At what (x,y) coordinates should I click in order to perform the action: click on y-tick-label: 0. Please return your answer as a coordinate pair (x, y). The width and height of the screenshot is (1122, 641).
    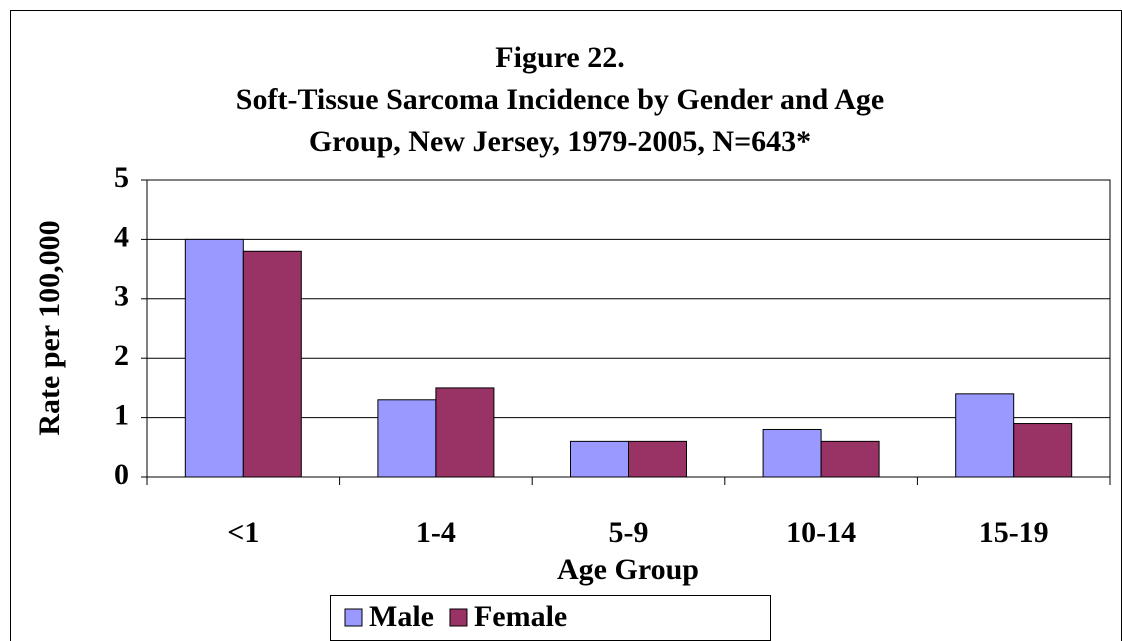
    Looking at the image, I should click on (121, 474).